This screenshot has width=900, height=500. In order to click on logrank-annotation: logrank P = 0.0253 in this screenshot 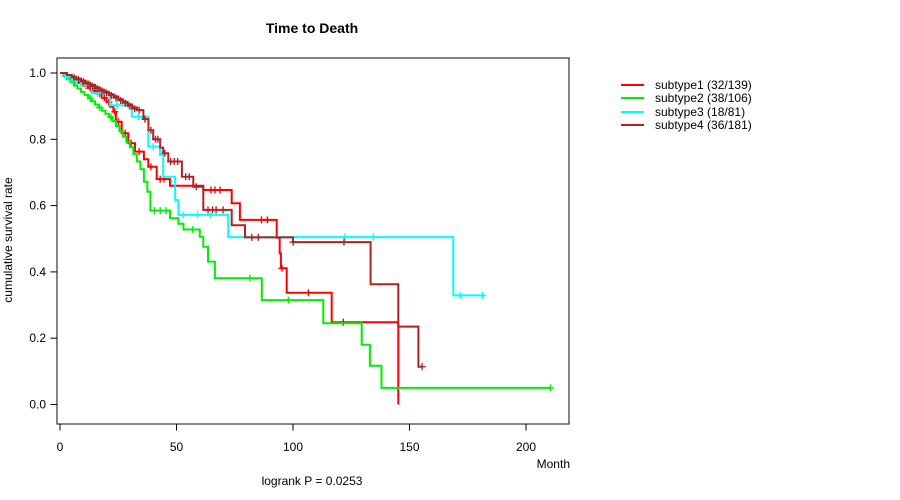, I will do `click(312, 481)`.